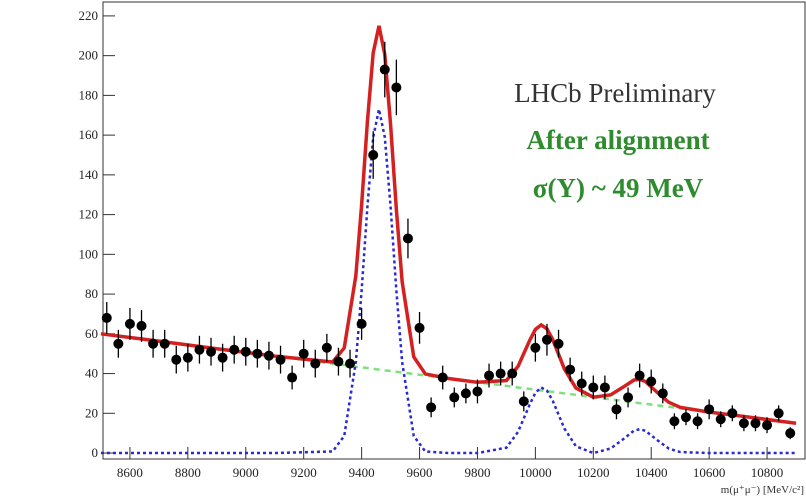  I want to click on x-tick-label: 8600, so click(130, 472).